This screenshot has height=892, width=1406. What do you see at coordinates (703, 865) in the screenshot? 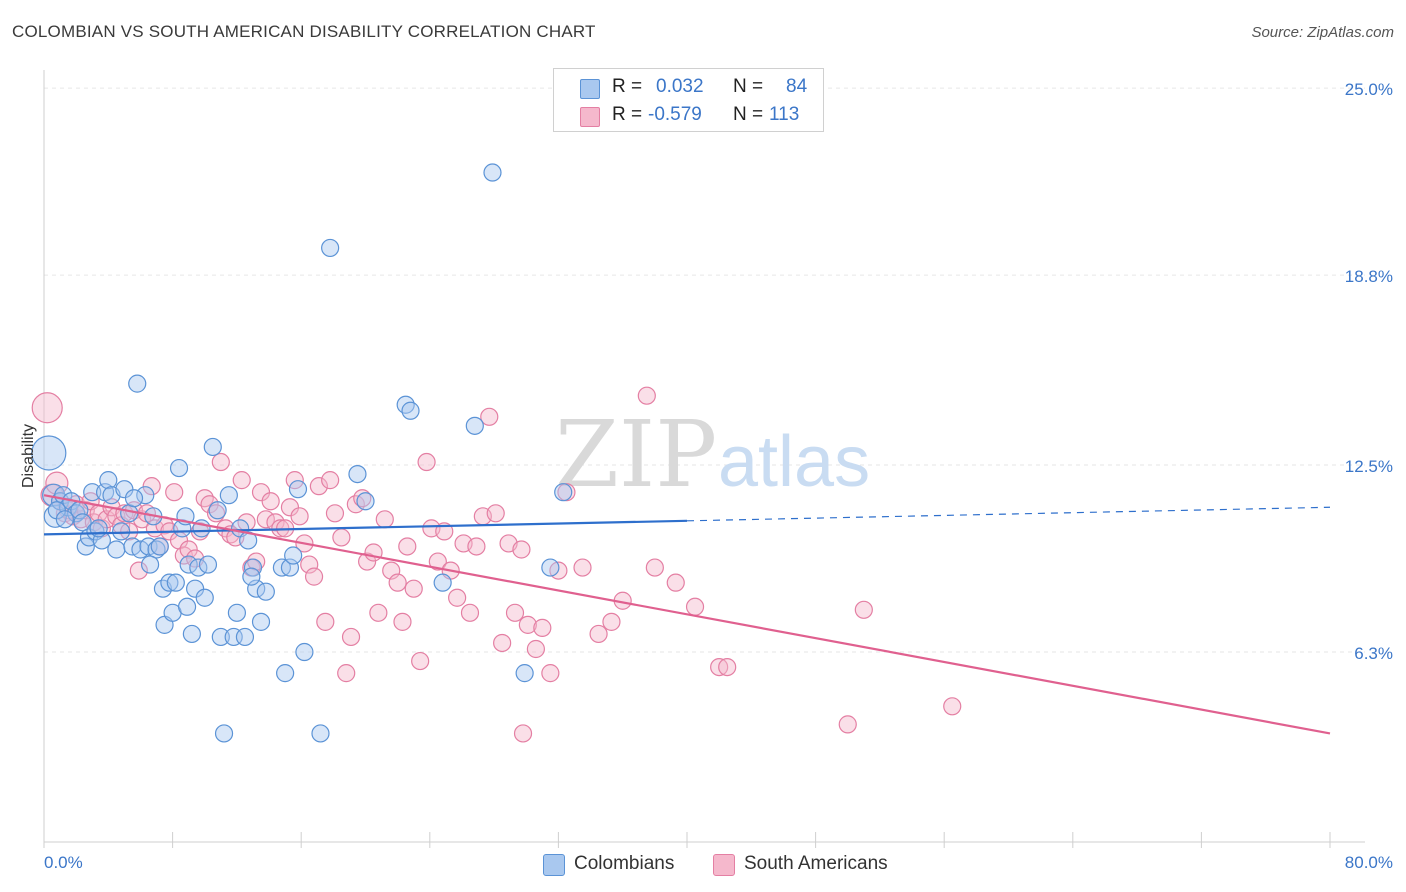
I see `series-legend: Colombians South Americans` at bounding box center [703, 865].